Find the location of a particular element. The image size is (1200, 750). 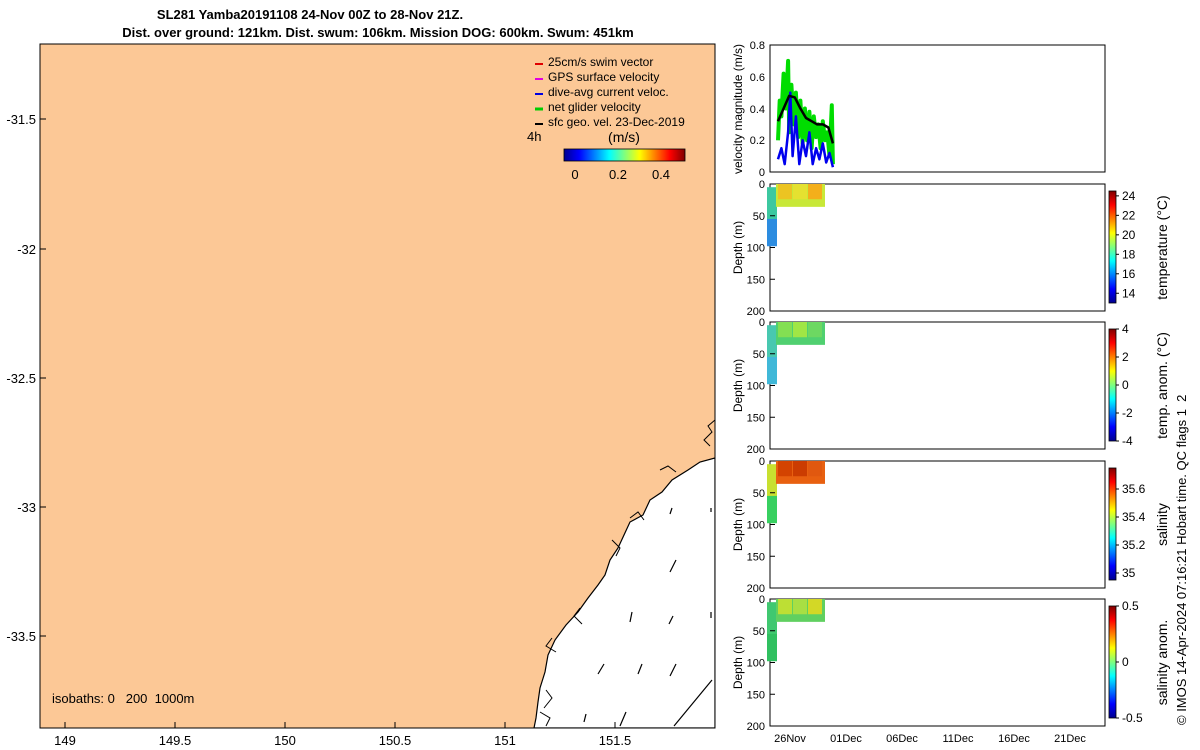

time-x-tick: 16Dec is located at coordinates (1014, 739).